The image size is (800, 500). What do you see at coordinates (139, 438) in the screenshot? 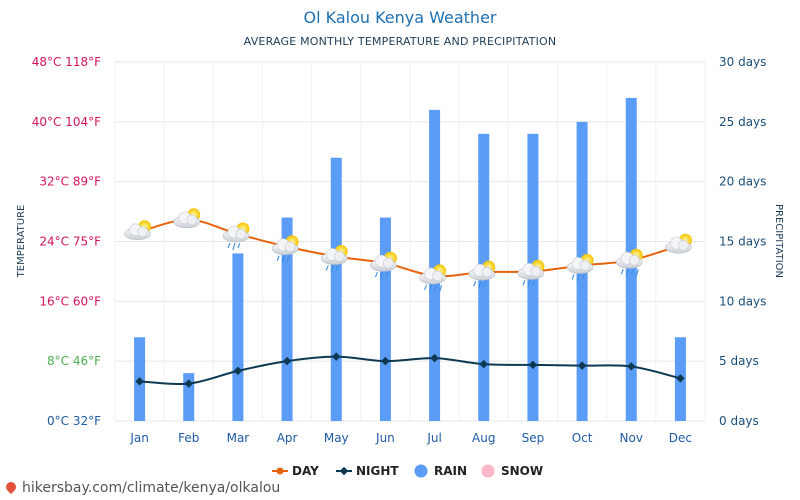
I see `x-tick-label: Jan` at bounding box center [139, 438].